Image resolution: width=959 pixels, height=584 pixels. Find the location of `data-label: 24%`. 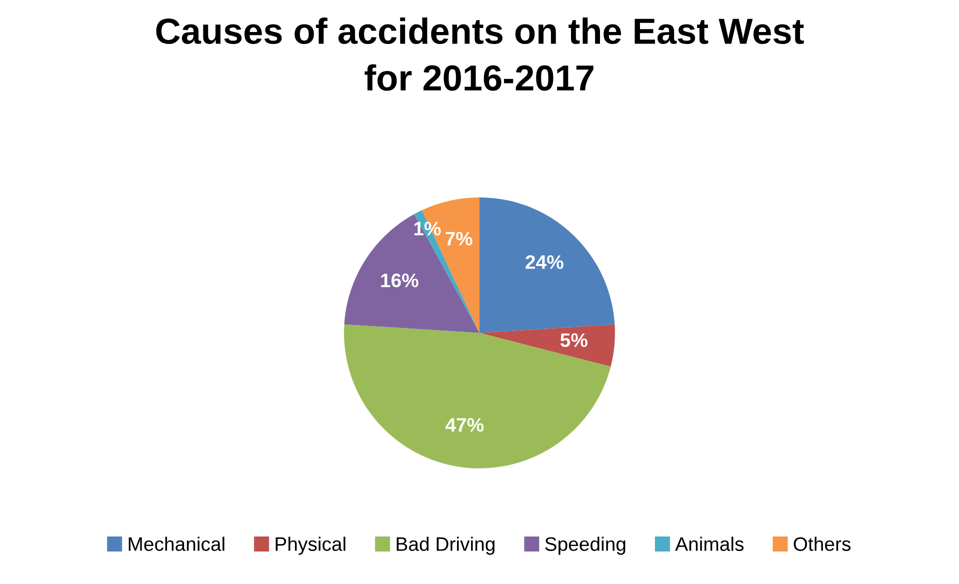

data-label: 24% is located at coordinates (545, 262).